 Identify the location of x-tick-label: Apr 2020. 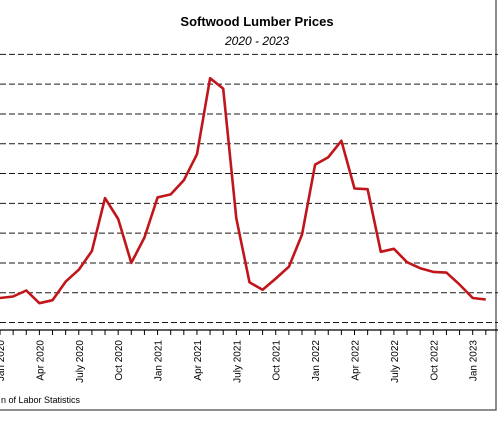
(40, 360).